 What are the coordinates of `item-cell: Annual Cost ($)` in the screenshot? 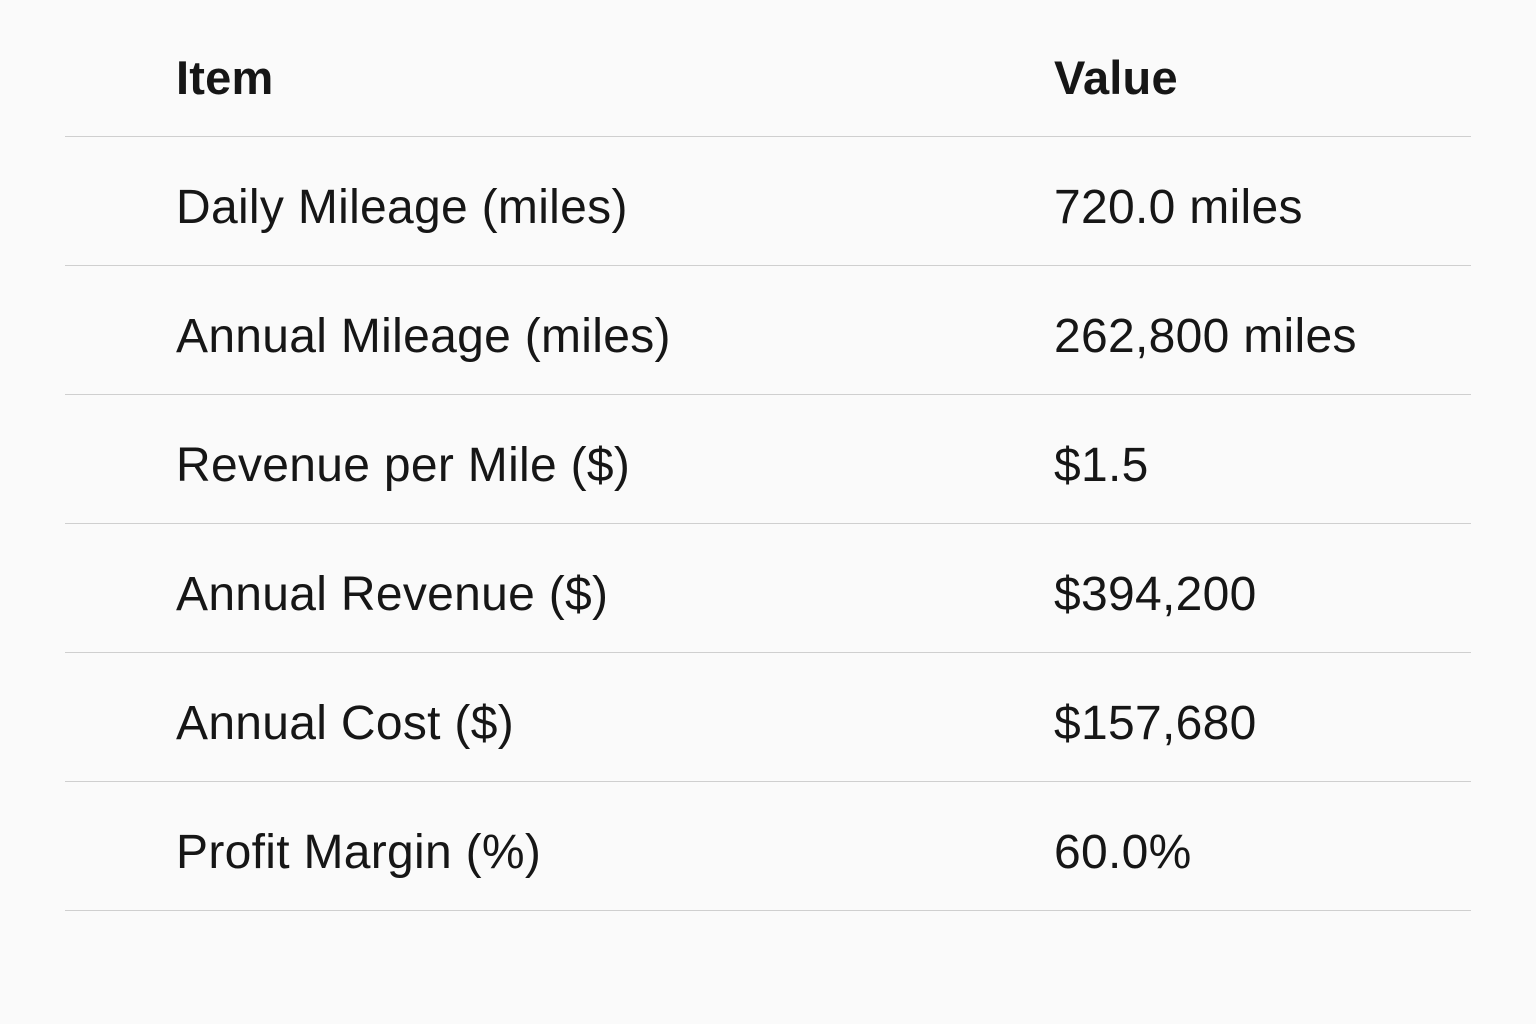 It's located at (345, 723).